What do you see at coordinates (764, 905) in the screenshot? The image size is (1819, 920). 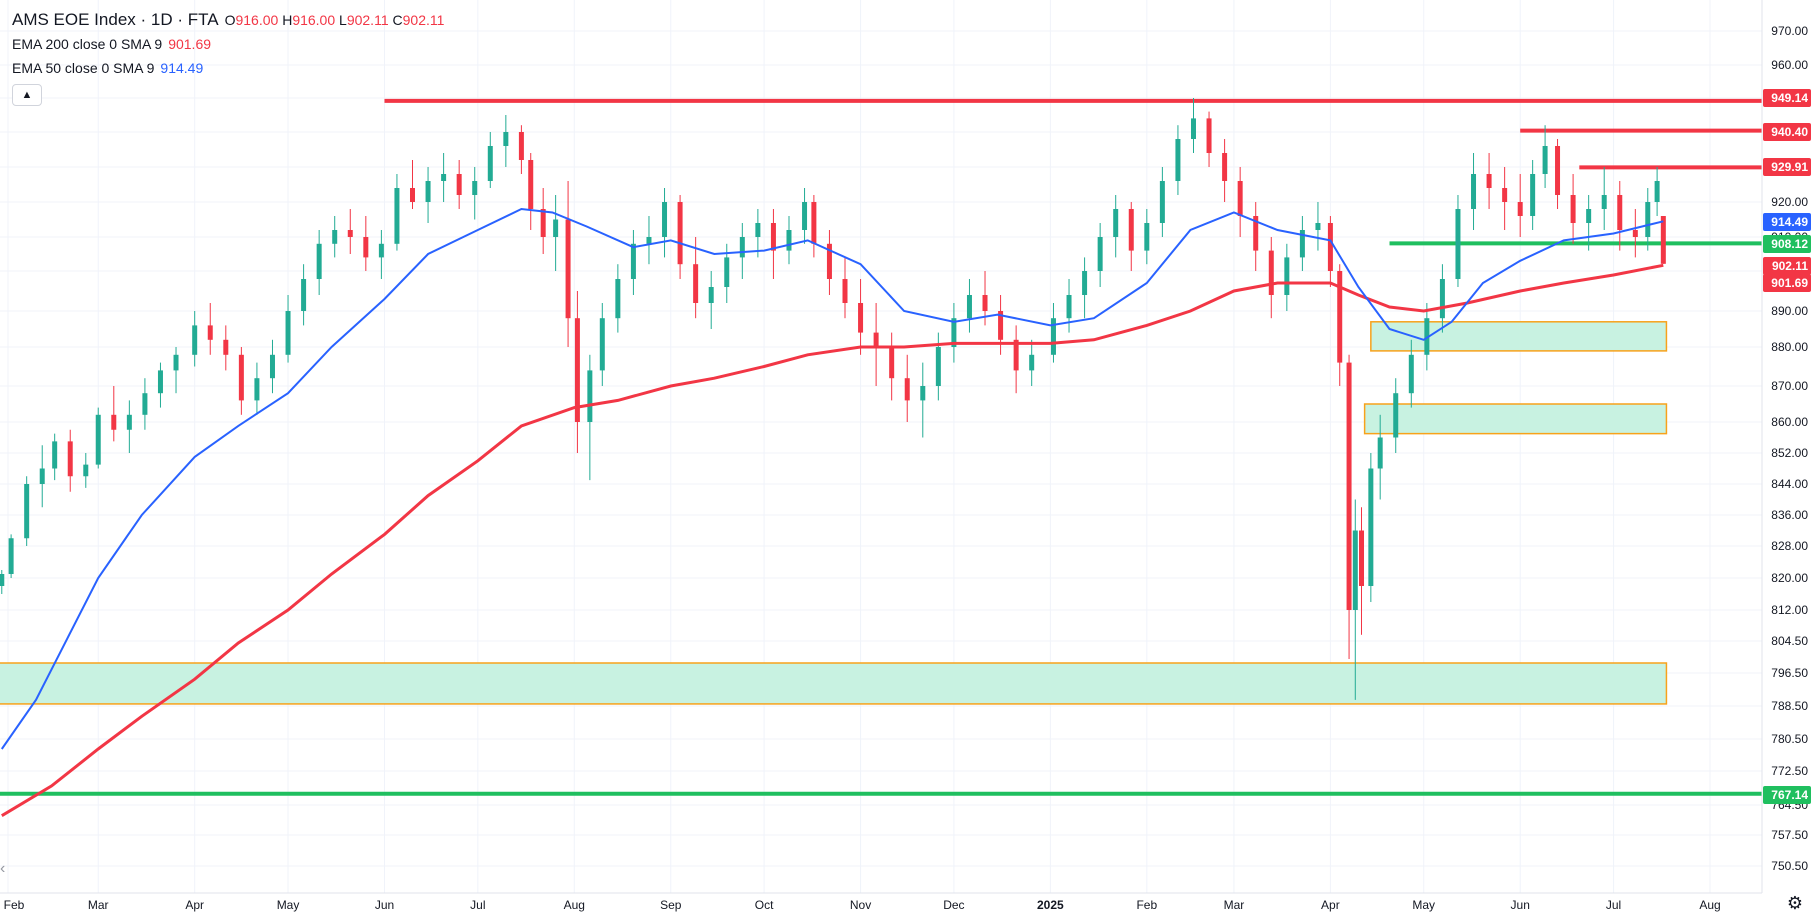 I see `time-tick-label: Oct` at bounding box center [764, 905].